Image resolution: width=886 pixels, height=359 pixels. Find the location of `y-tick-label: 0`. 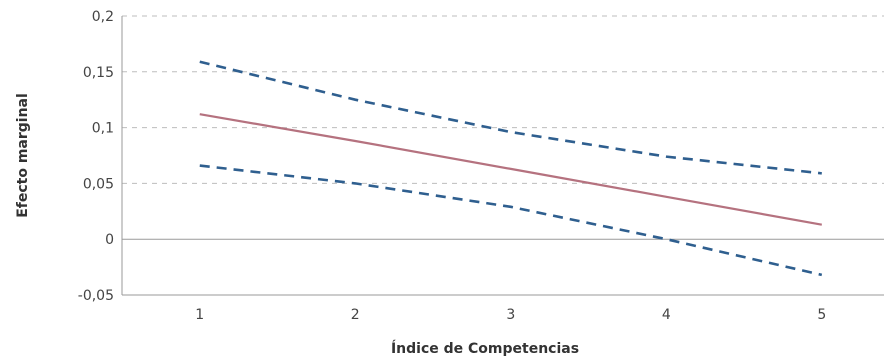

y-tick-label: 0 is located at coordinates (109, 240).